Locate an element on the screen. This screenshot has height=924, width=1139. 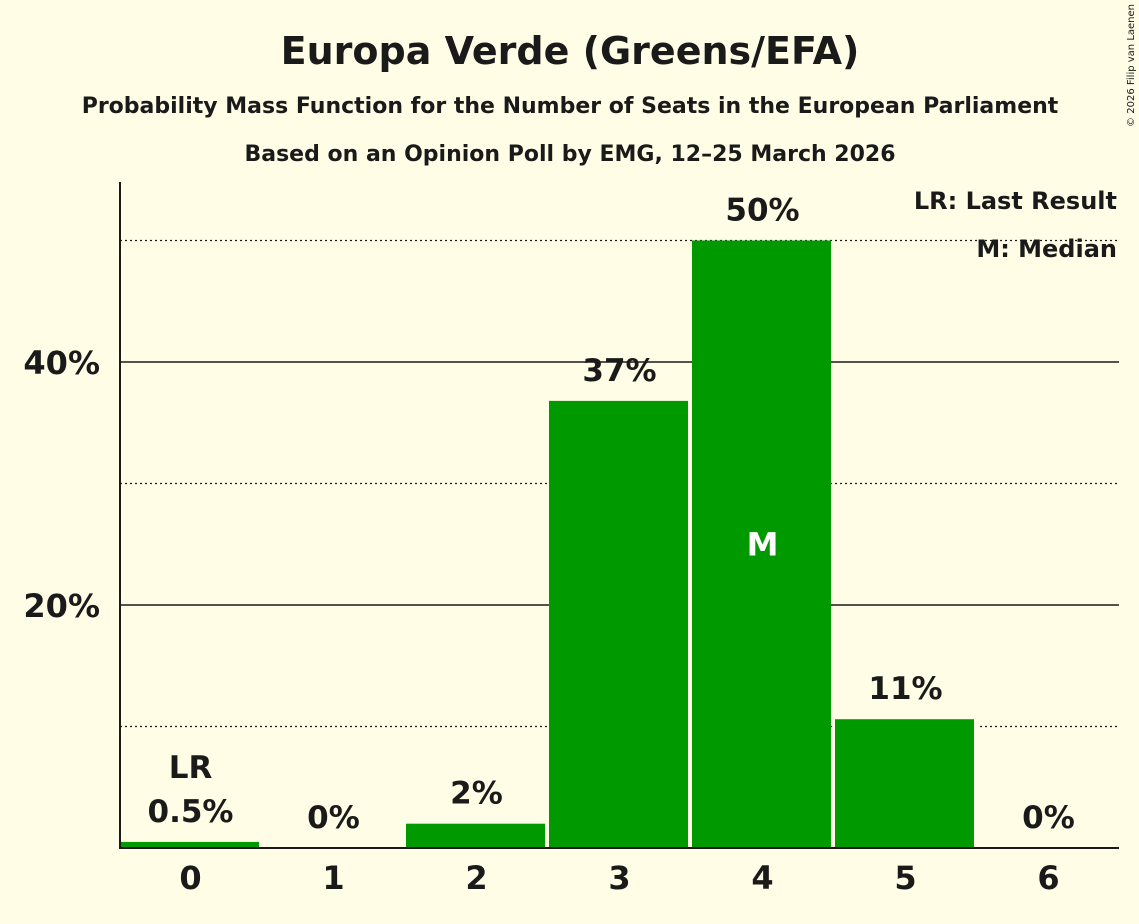
y-tick-label: 20% is located at coordinates (61, 606).